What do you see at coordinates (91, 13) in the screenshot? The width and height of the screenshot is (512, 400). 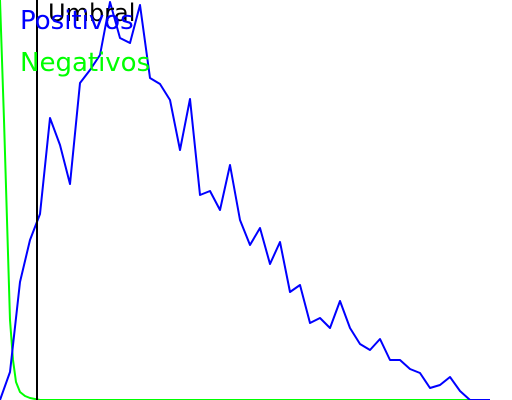 I see `threshold-label: Umbral` at bounding box center [91, 13].